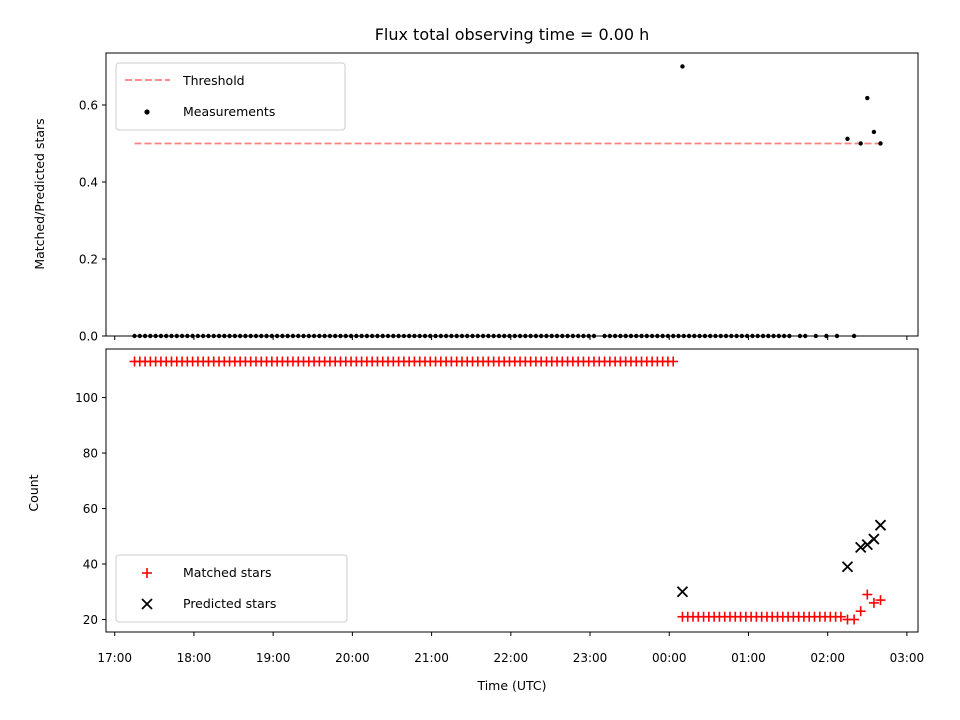  What do you see at coordinates (669, 658) in the screenshot?
I see `x-tick-label: 00:00` at bounding box center [669, 658].